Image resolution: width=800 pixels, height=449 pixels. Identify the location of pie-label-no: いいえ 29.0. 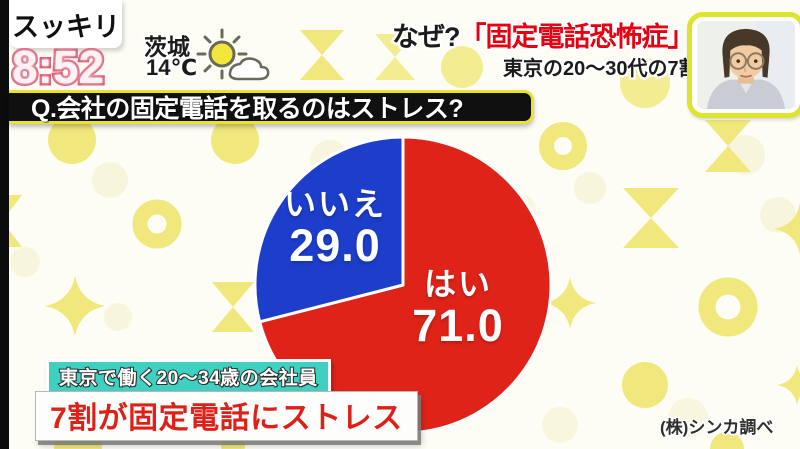
(335, 228).